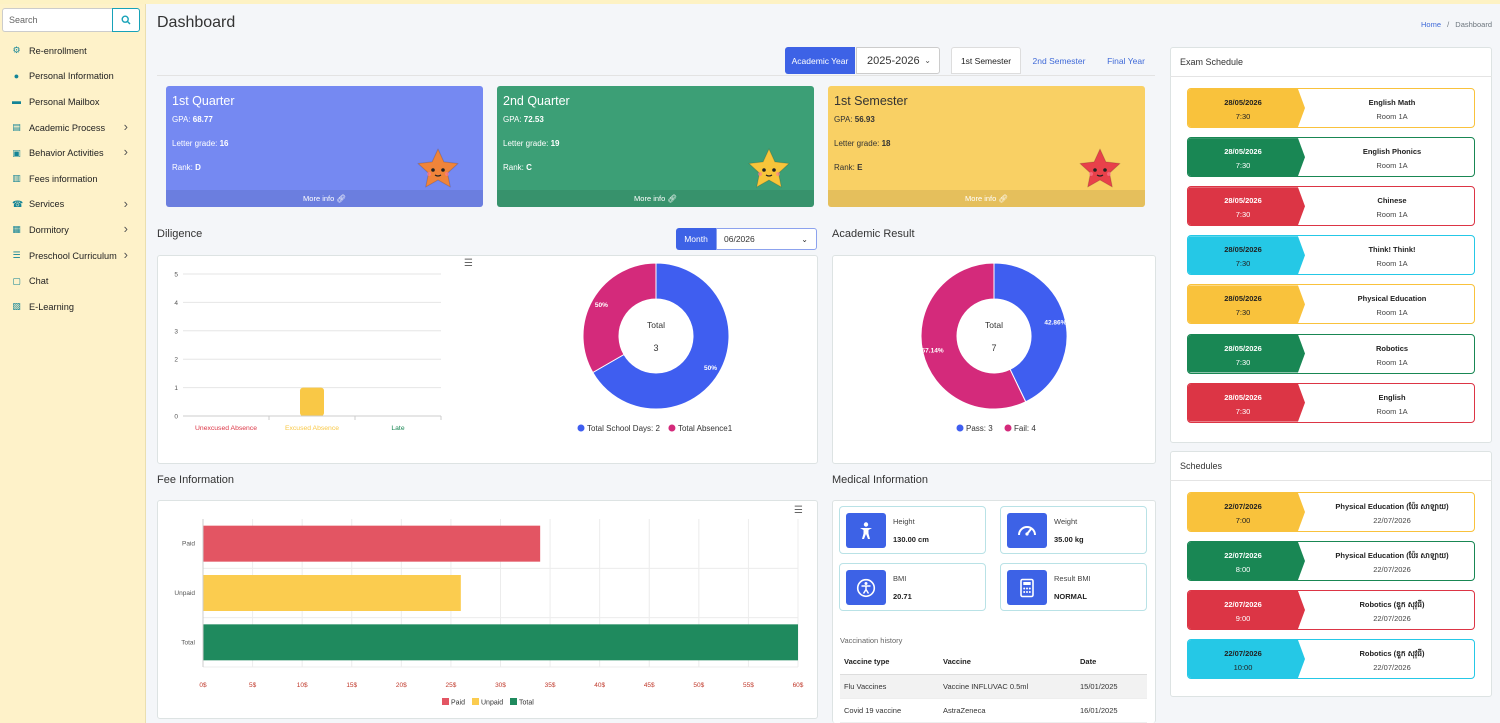 The image size is (1500, 723). Describe the element at coordinates (73, 77) in the screenshot. I see `sidebar-item-personal-information: ● Personal Information` at that location.